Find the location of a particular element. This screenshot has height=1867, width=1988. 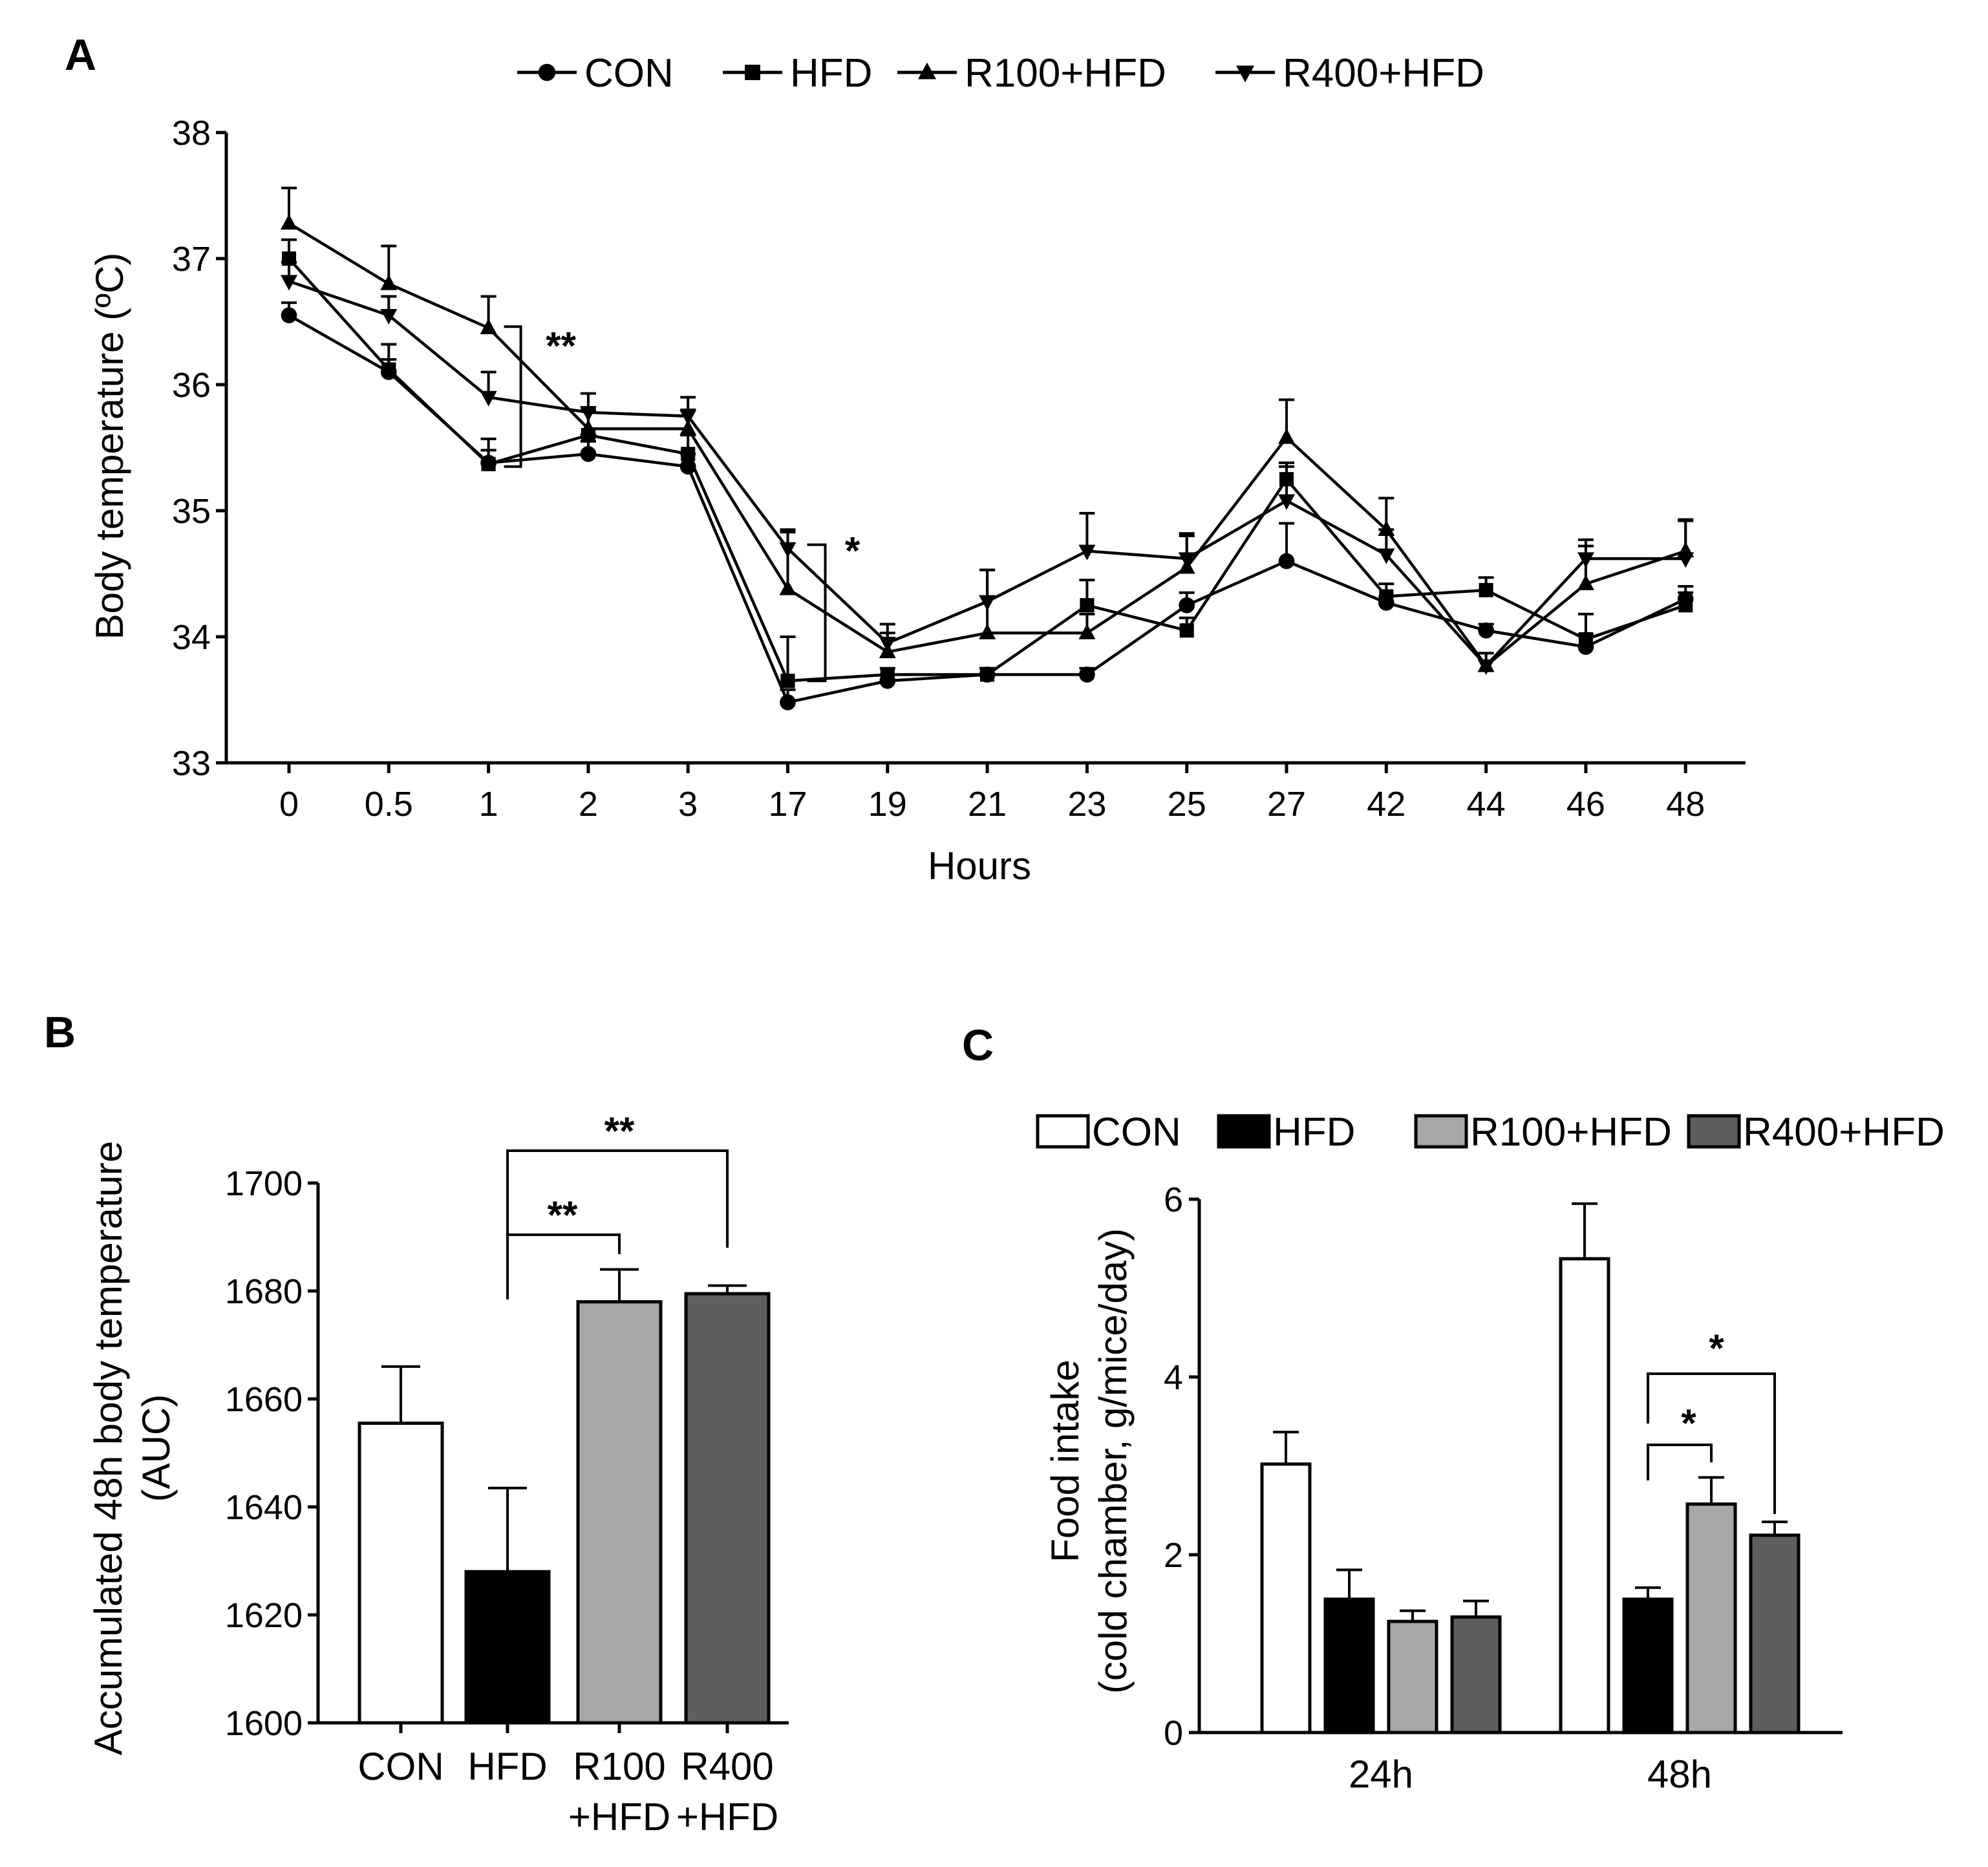

panel-b-y-axis-unit: (AUC) is located at coordinates (156, 1448).